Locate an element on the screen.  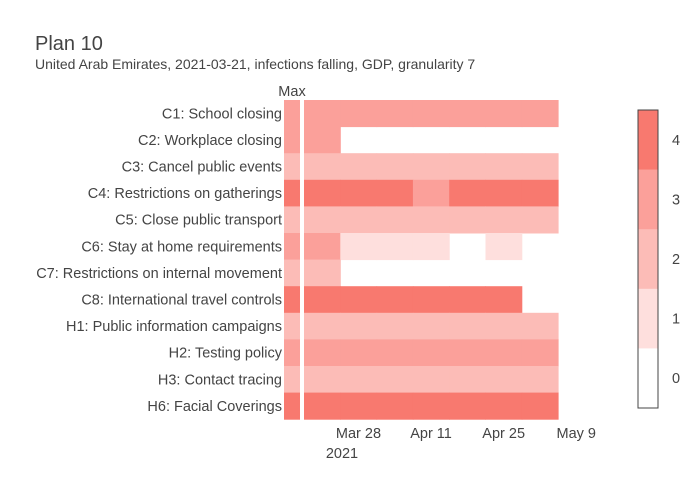
colorbar-tick-label: 4 is located at coordinates (676, 141).